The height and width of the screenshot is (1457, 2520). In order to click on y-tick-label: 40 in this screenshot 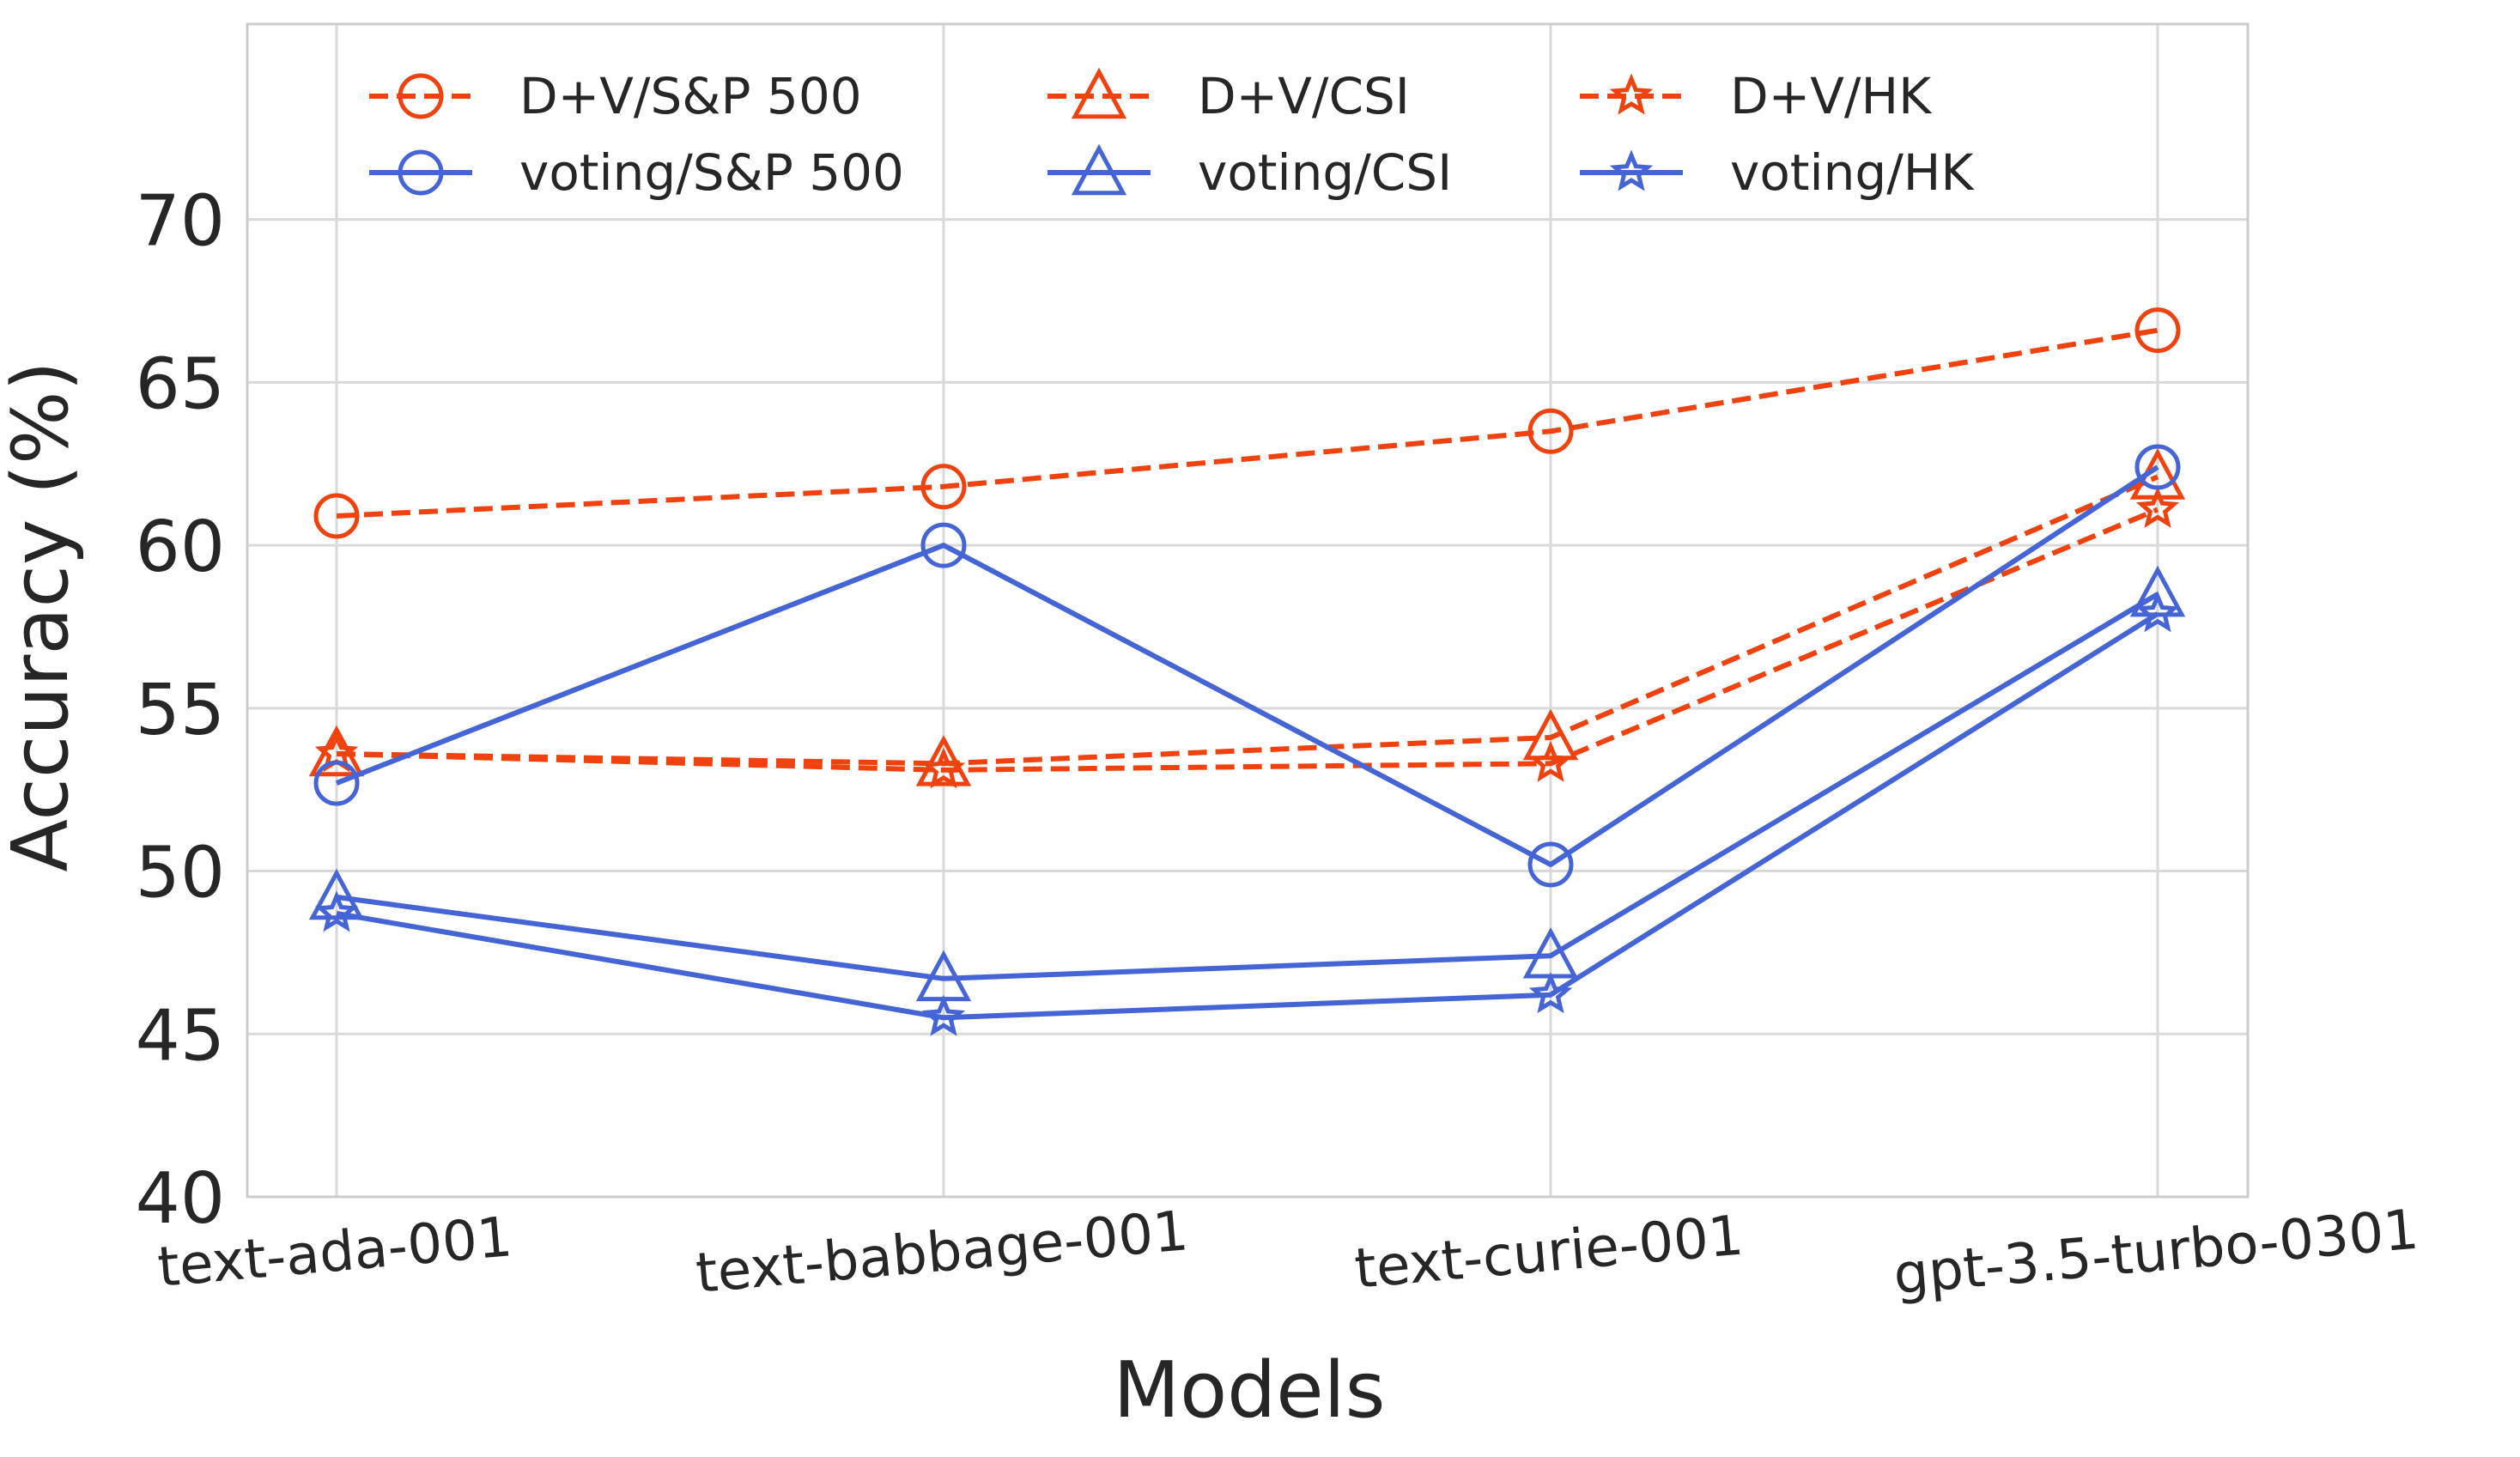, I will do `click(181, 1199)`.